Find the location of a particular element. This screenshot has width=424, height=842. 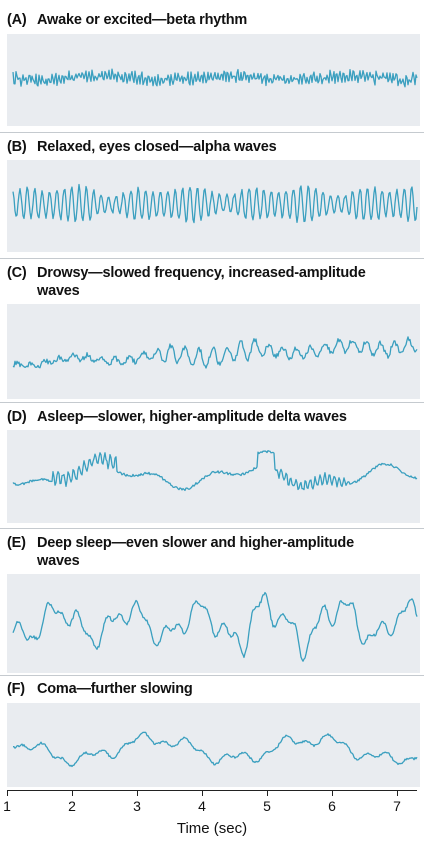

divider-d is located at coordinates (212, 528).